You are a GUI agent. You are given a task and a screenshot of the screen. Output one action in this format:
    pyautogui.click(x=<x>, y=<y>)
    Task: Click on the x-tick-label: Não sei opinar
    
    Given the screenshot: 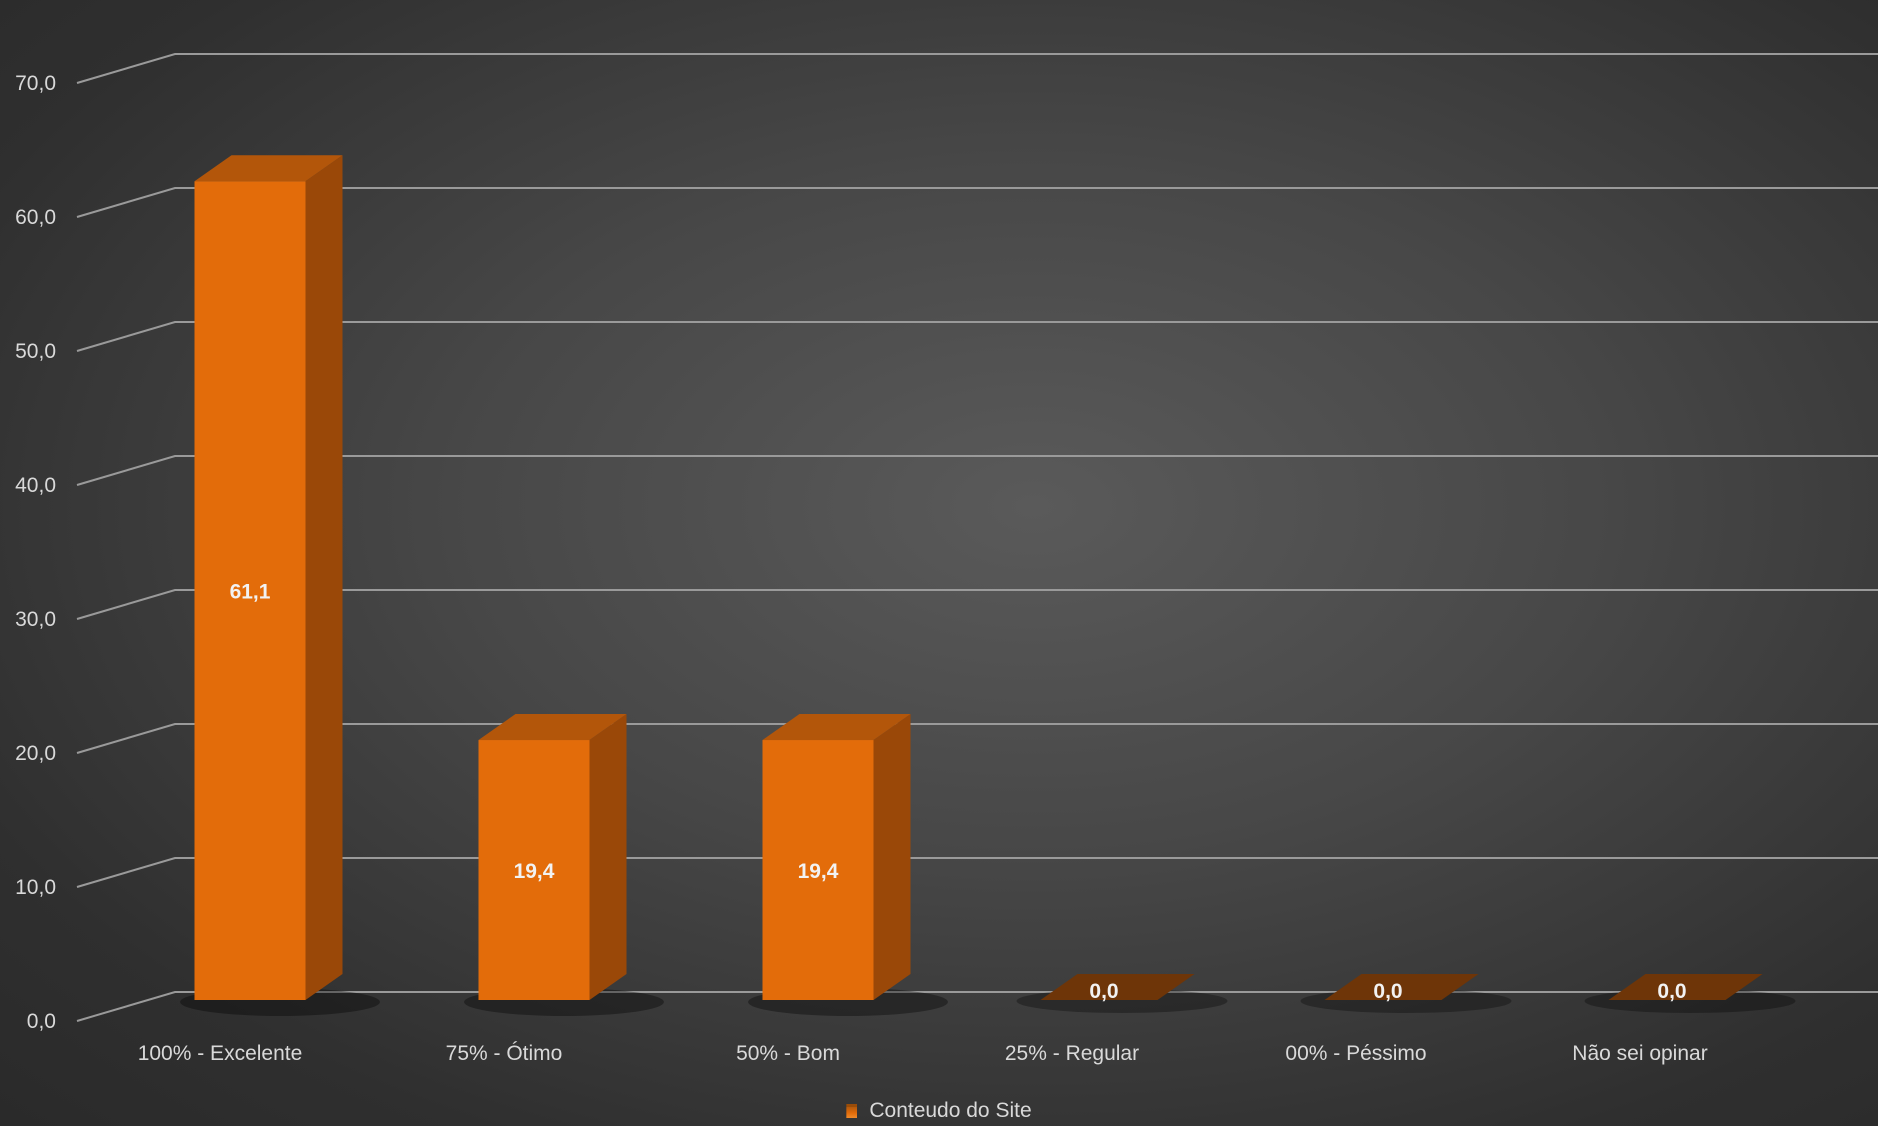 What is the action you would take?
    pyautogui.click(x=1639, y=1053)
    